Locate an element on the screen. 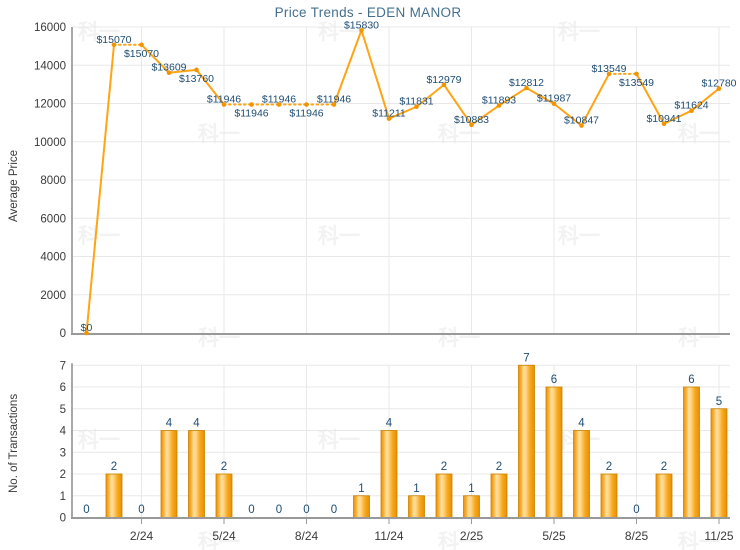 This screenshot has height=550, width=740. point-price-label: $11211 is located at coordinates (389, 114).